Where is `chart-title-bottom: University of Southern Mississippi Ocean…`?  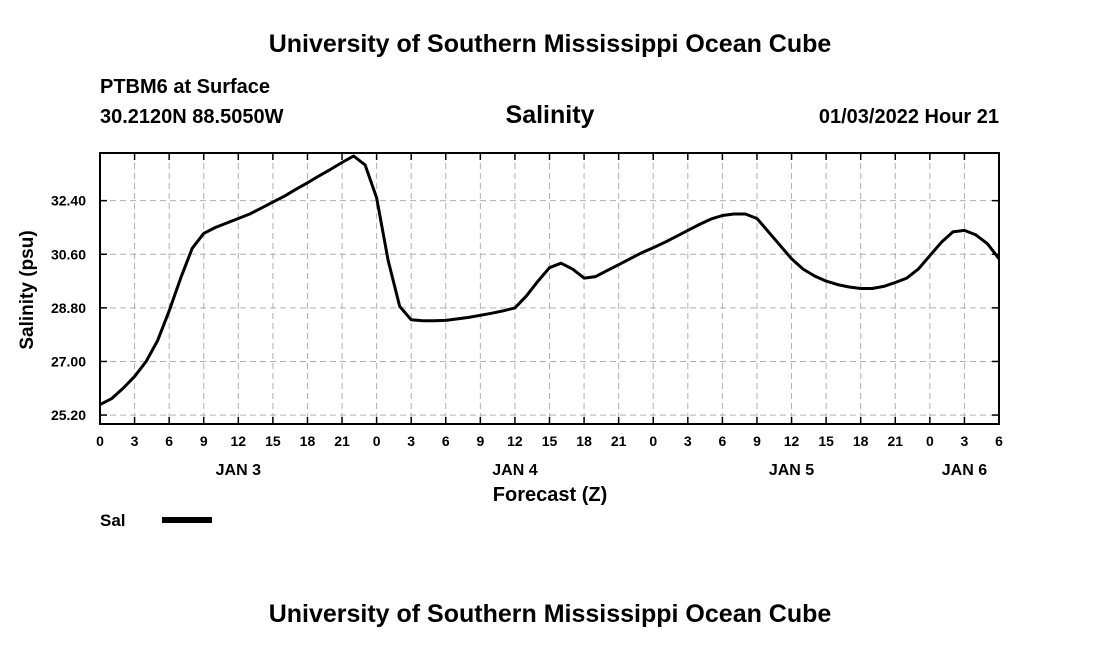 chart-title-bottom: University of Southern Mississippi Ocean… is located at coordinates (550, 614).